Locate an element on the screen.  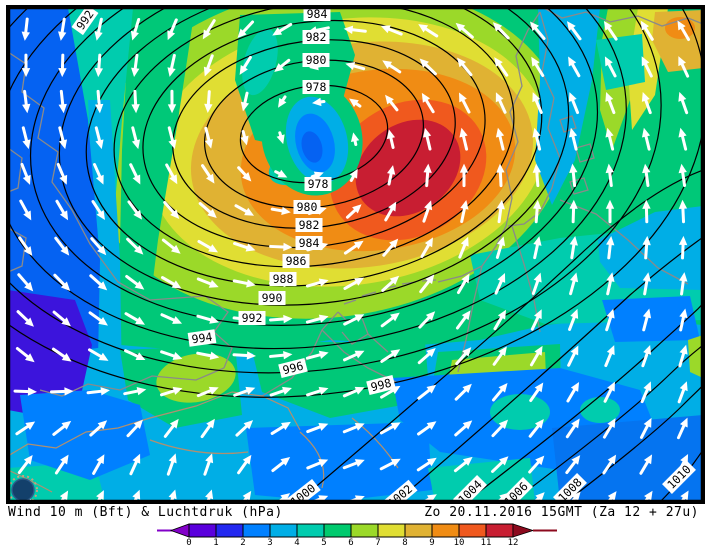
isobar-label-text: 988 is located at coordinates (283, 279).